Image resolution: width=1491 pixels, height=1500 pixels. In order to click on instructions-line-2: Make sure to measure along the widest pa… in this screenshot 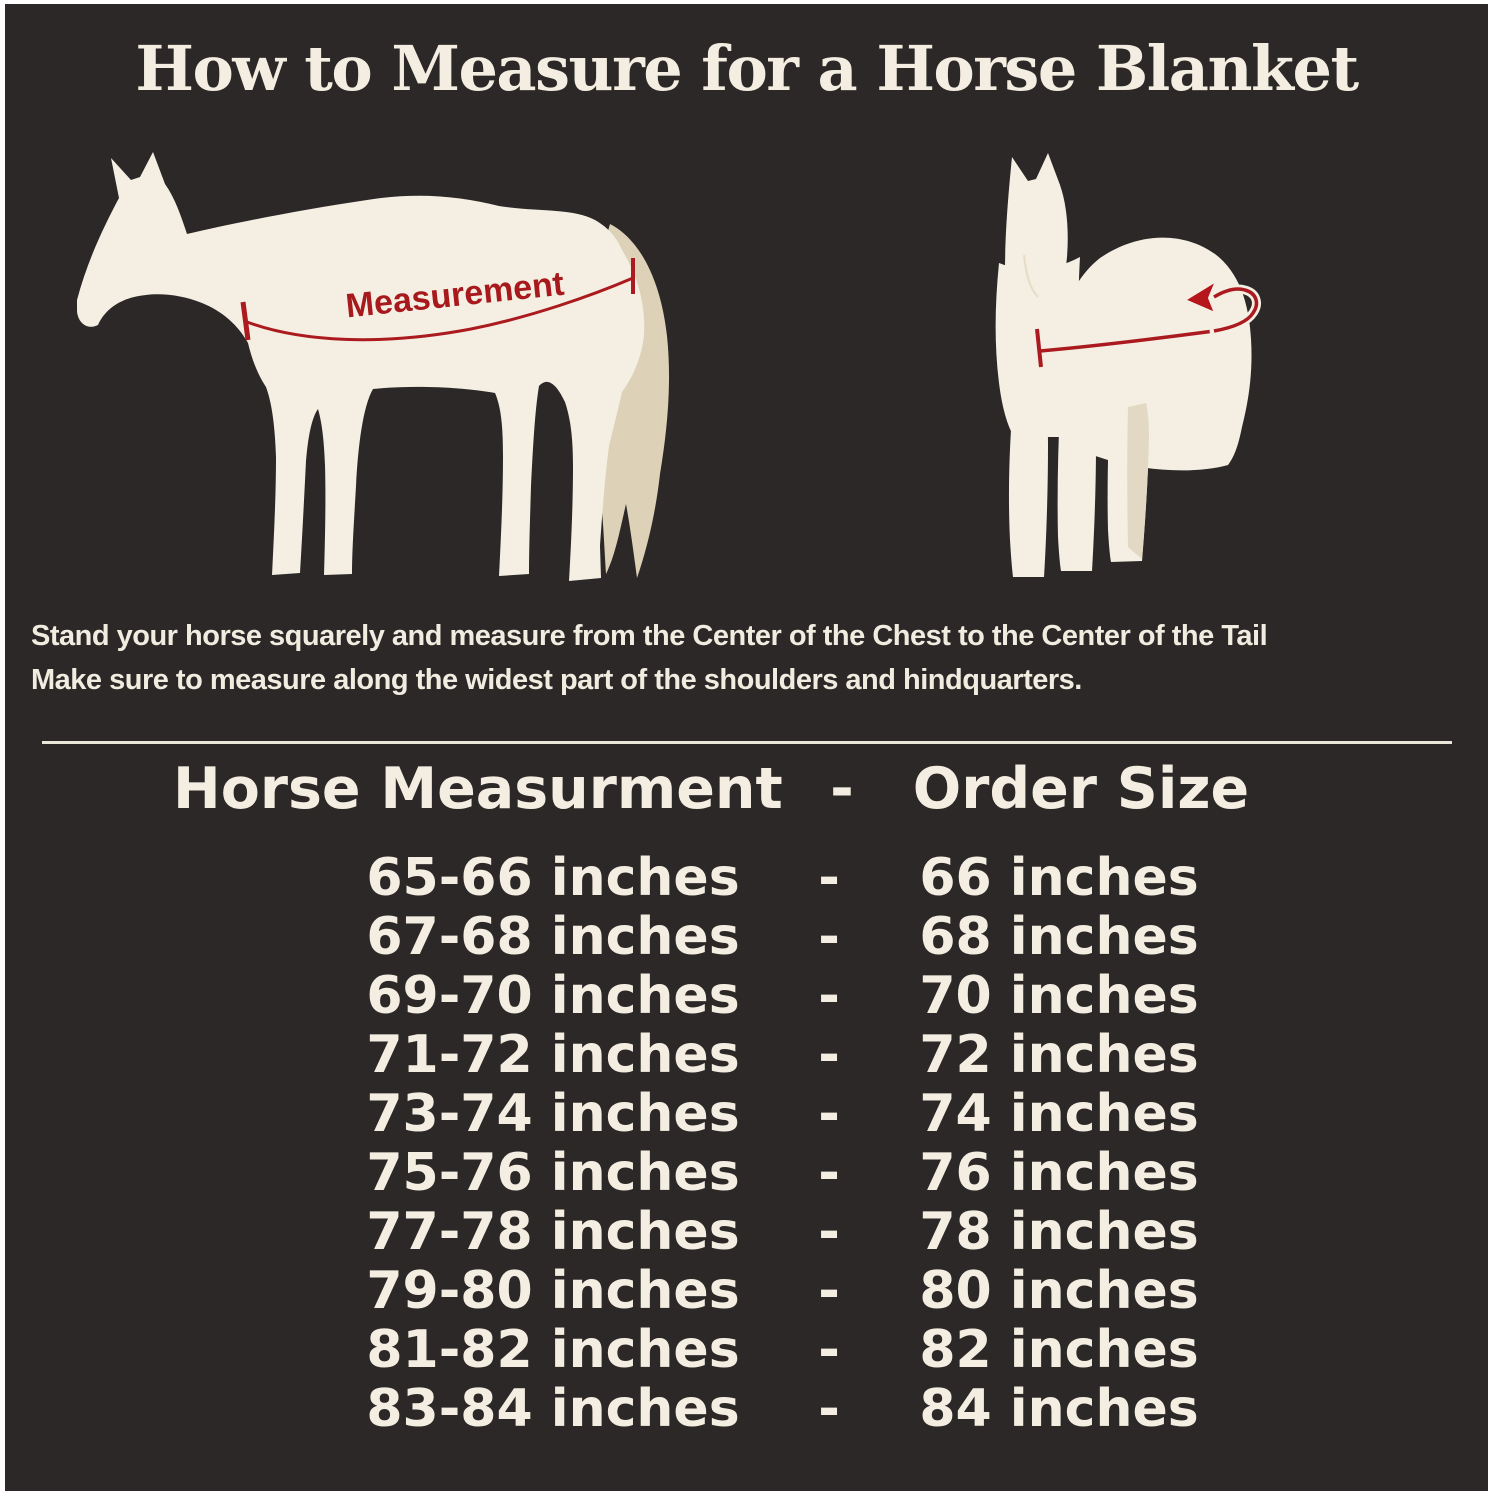, I will do `click(556, 680)`.